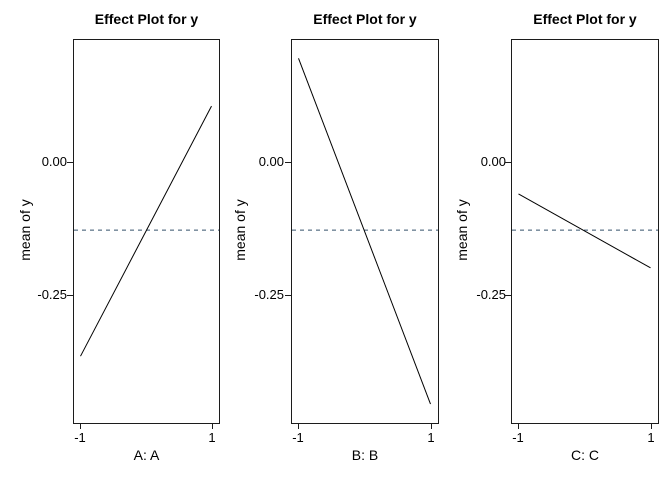 The height and width of the screenshot is (480, 672). I want to click on x-axis-label: B, so click(365, 455).